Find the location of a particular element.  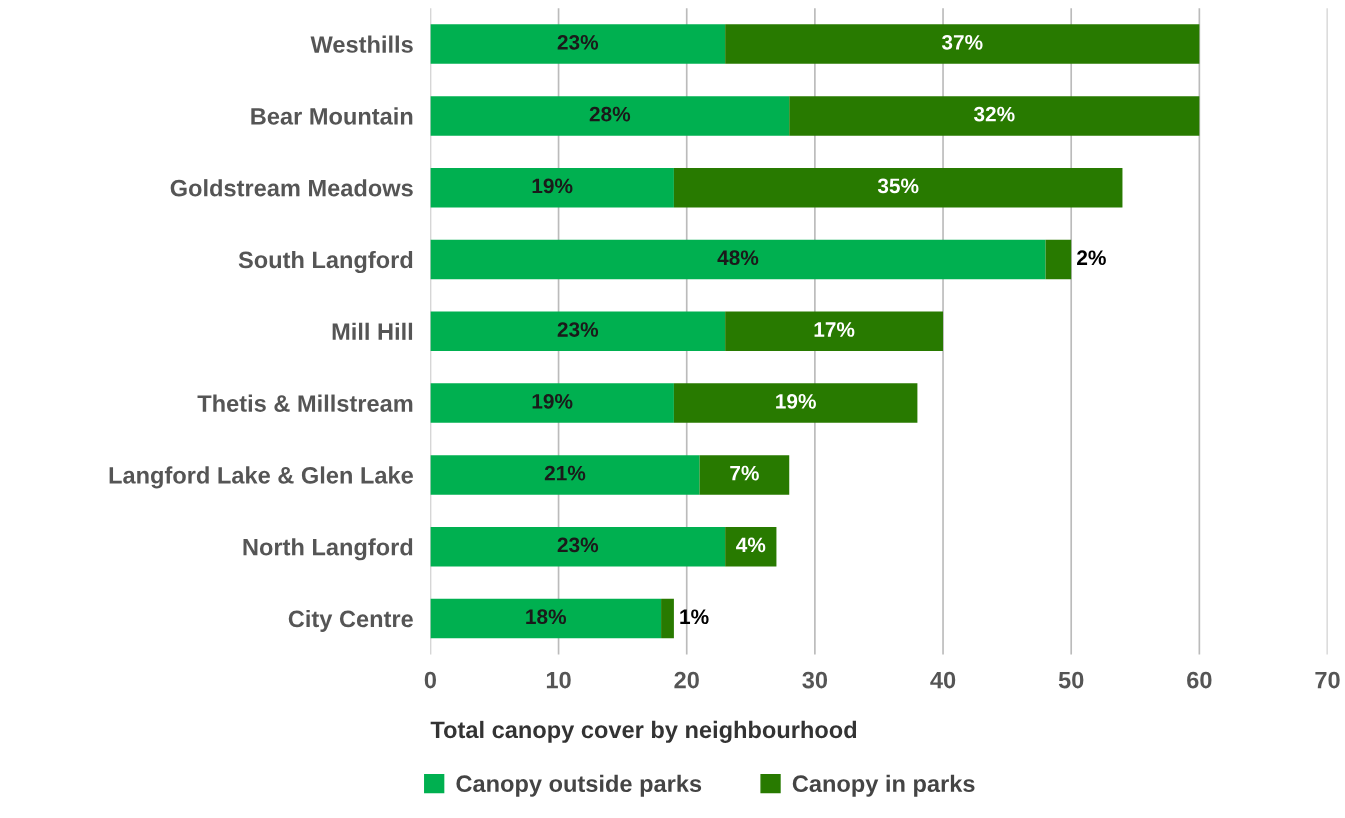

data-label: 32% is located at coordinates (994, 114).